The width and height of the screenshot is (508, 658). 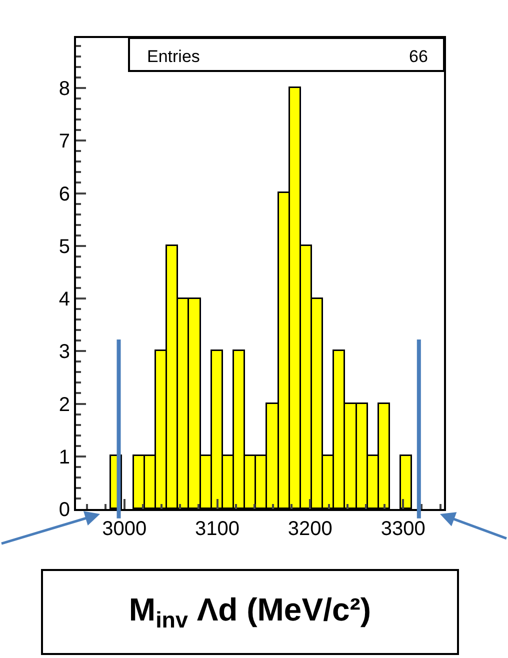 What do you see at coordinates (64, 141) in the screenshot?
I see `y-tick-label: 7` at bounding box center [64, 141].